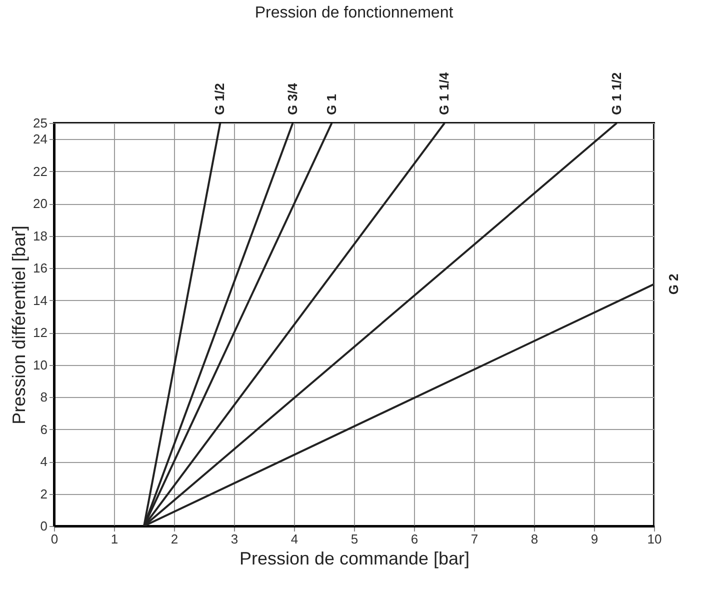  I want to click on text: G 3/4, so click(292, 98).